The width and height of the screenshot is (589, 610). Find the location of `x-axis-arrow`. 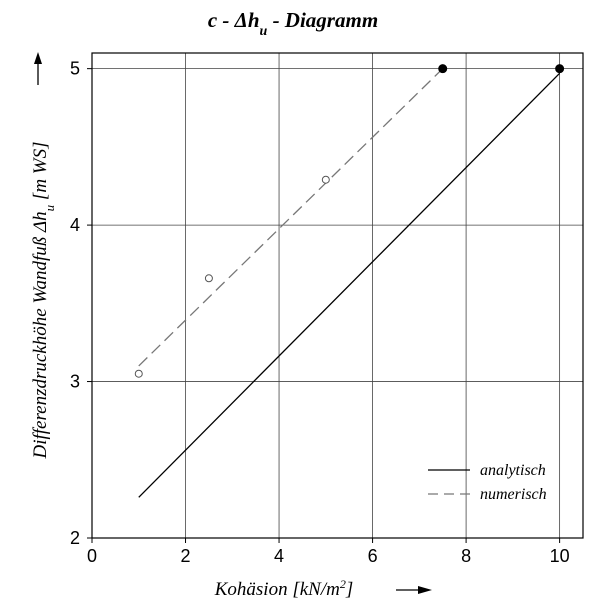

x-axis-arrow is located at coordinates (414, 590).